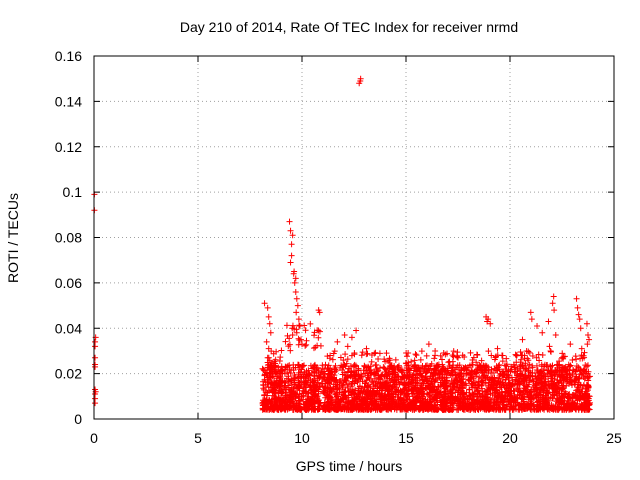  Describe the element at coordinates (13, 238) in the screenshot. I see `y-axis-label: ROTI / TECUs` at that location.